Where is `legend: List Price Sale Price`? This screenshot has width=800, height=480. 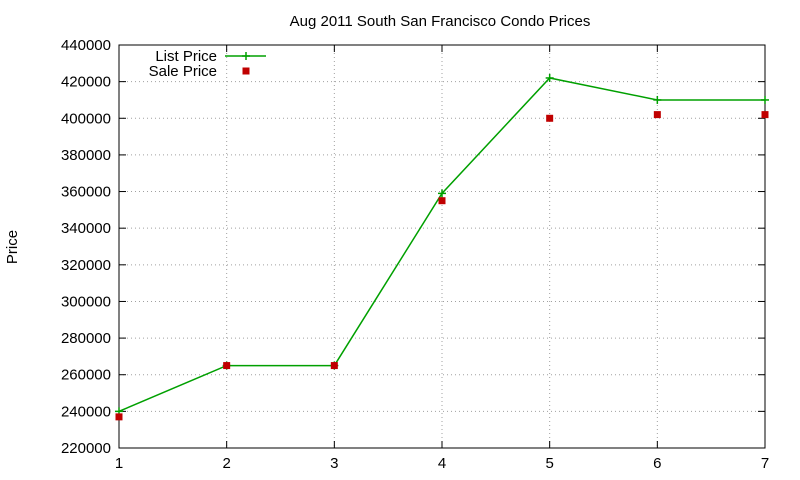
legend: List Price Sale Price is located at coordinates (207, 64).